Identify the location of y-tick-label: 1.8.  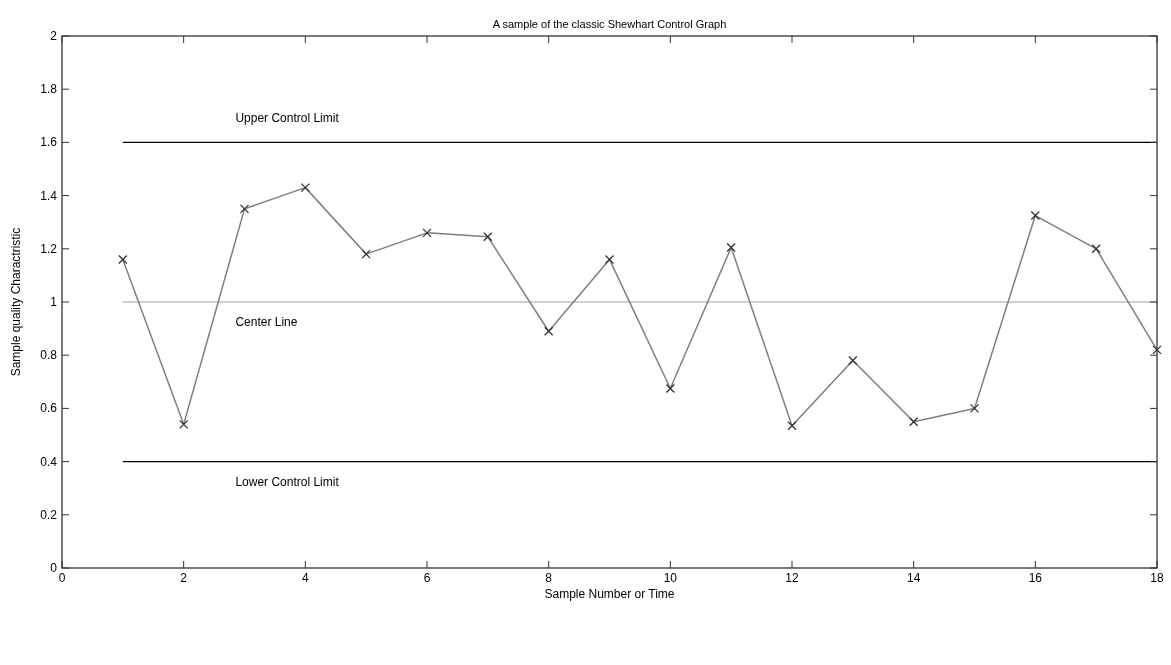
(49, 89).